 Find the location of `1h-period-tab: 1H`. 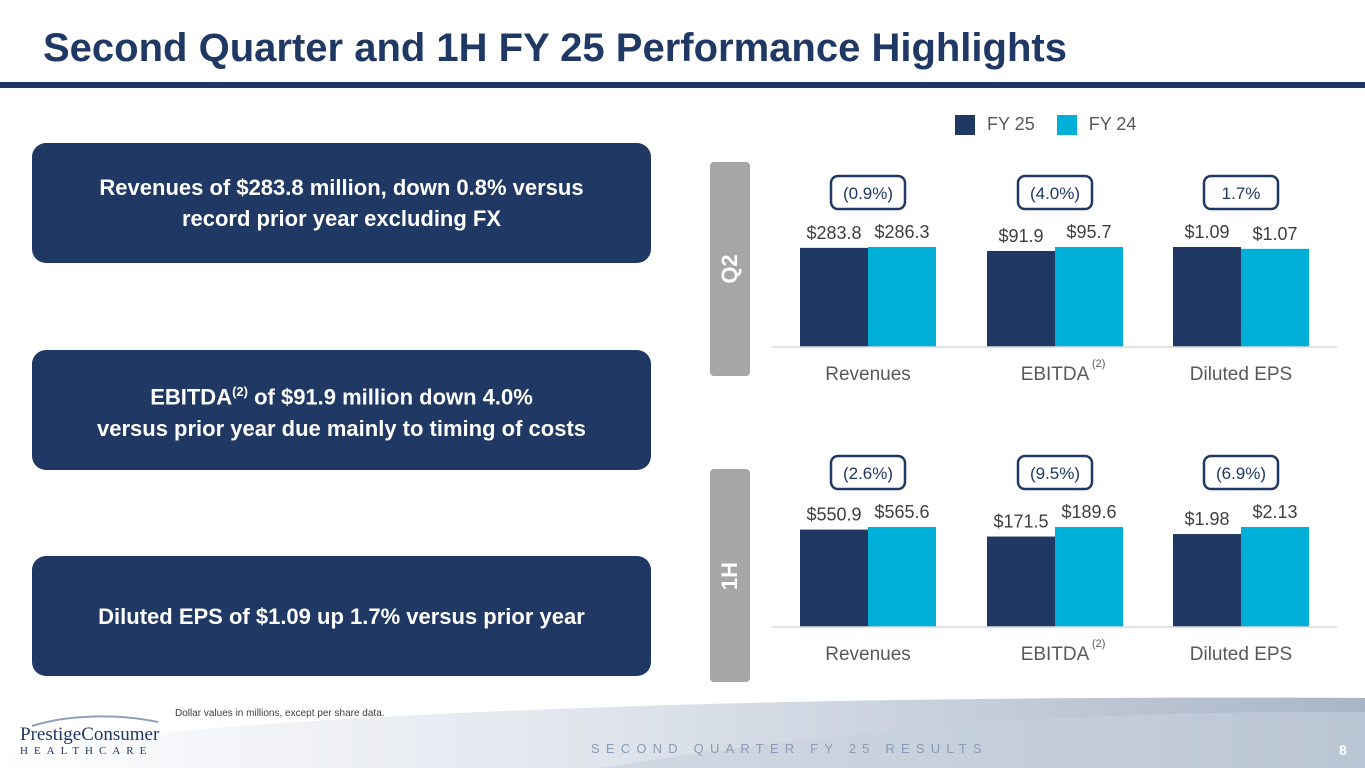

1h-period-tab: 1H is located at coordinates (730, 575).